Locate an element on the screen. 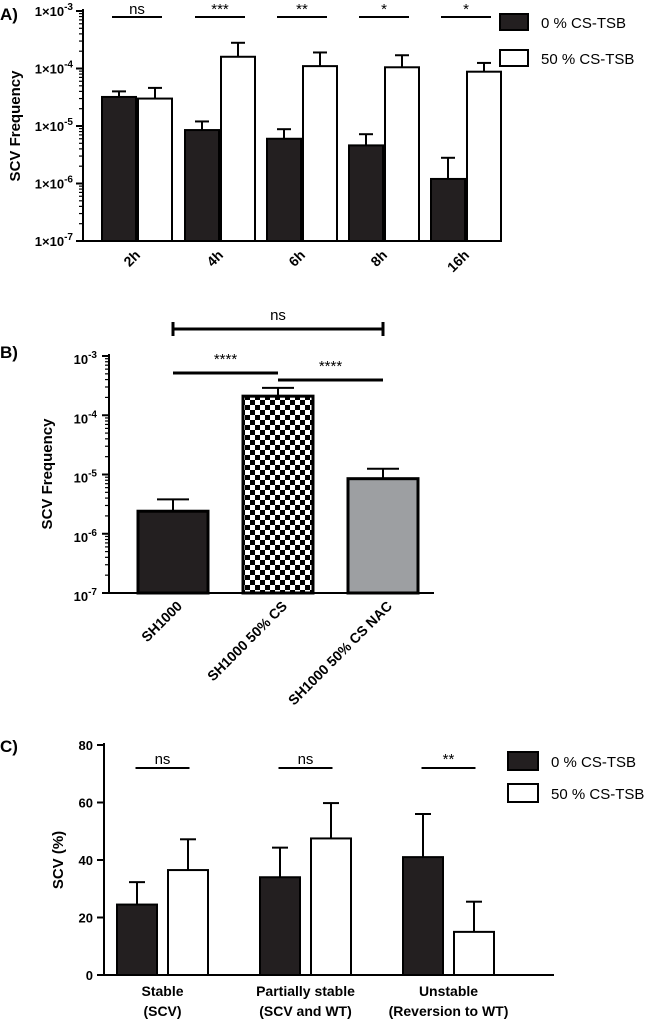 This screenshot has height=1022, width=666. panel-b-label: B) is located at coordinates (9, 352).